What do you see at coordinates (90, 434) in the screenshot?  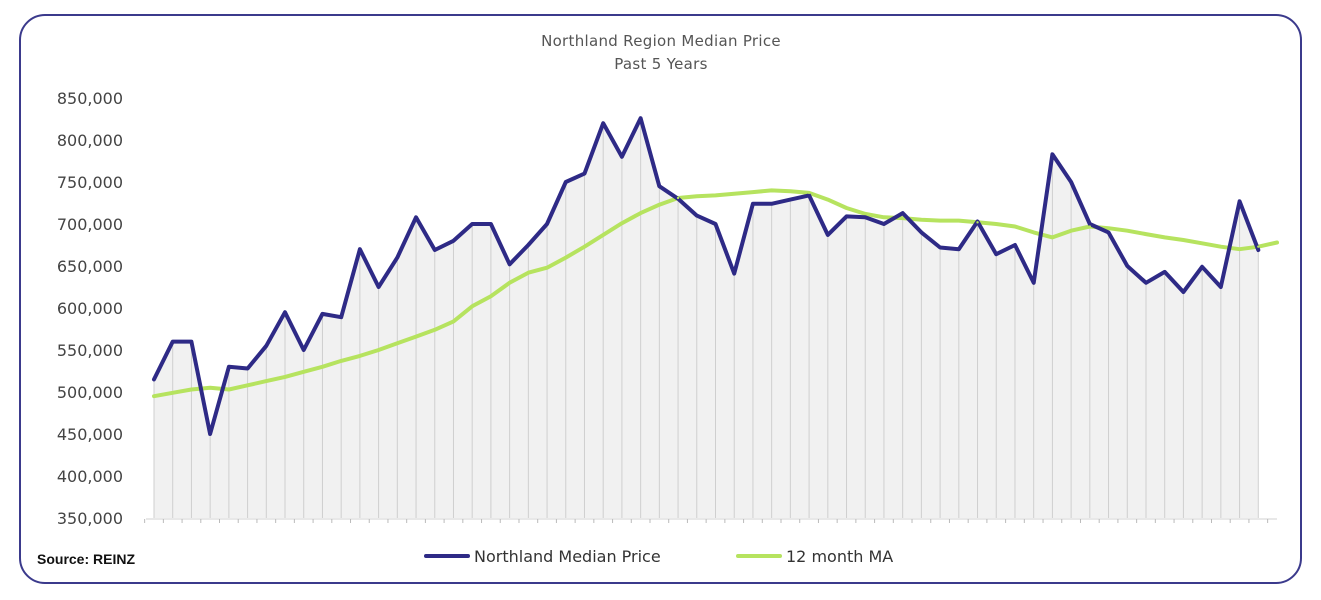 I see `y-tick-label: 450,000` at bounding box center [90, 434].